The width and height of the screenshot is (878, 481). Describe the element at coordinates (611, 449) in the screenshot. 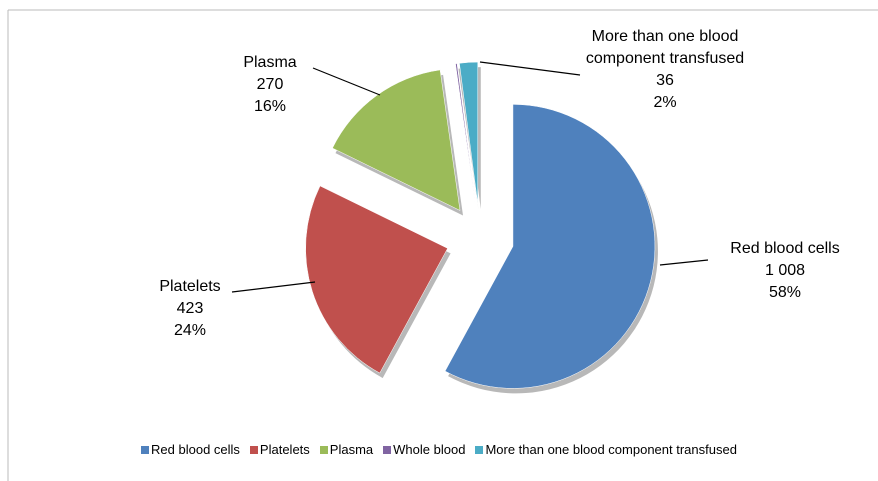

I see `legend-label: More than one blood component transfused` at that location.